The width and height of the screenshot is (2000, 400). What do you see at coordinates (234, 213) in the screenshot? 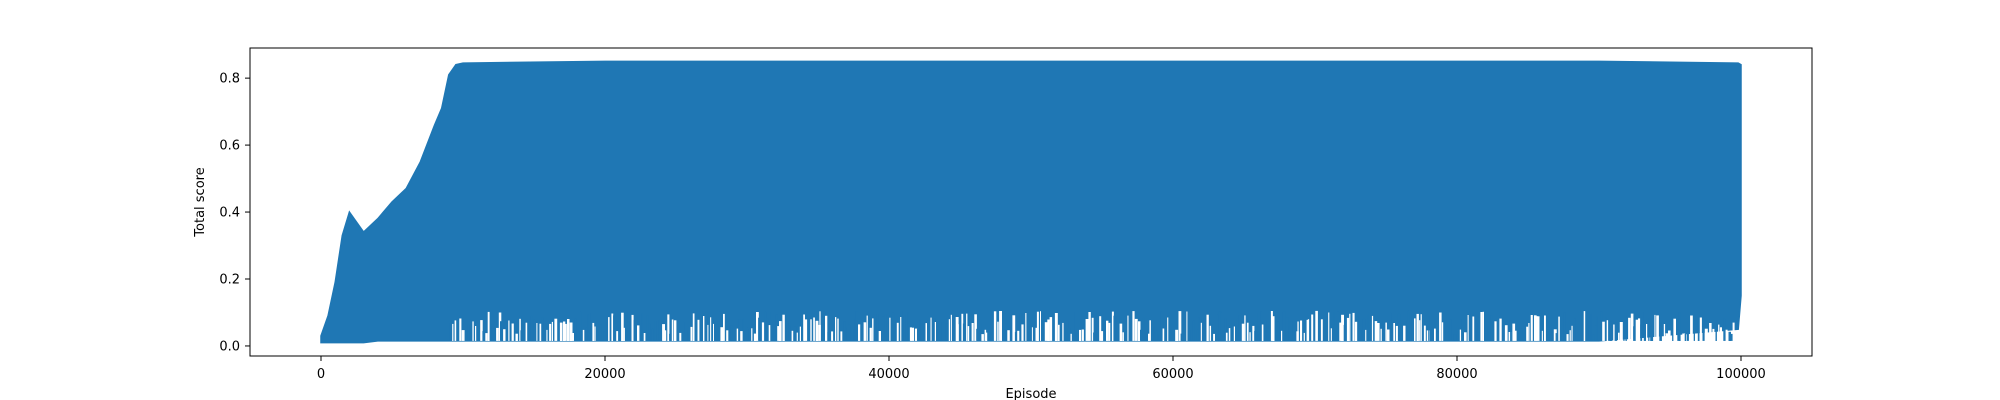
I see `y-axis: 0.0 0.2 0.4 0.6 0.8` at bounding box center [234, 213].